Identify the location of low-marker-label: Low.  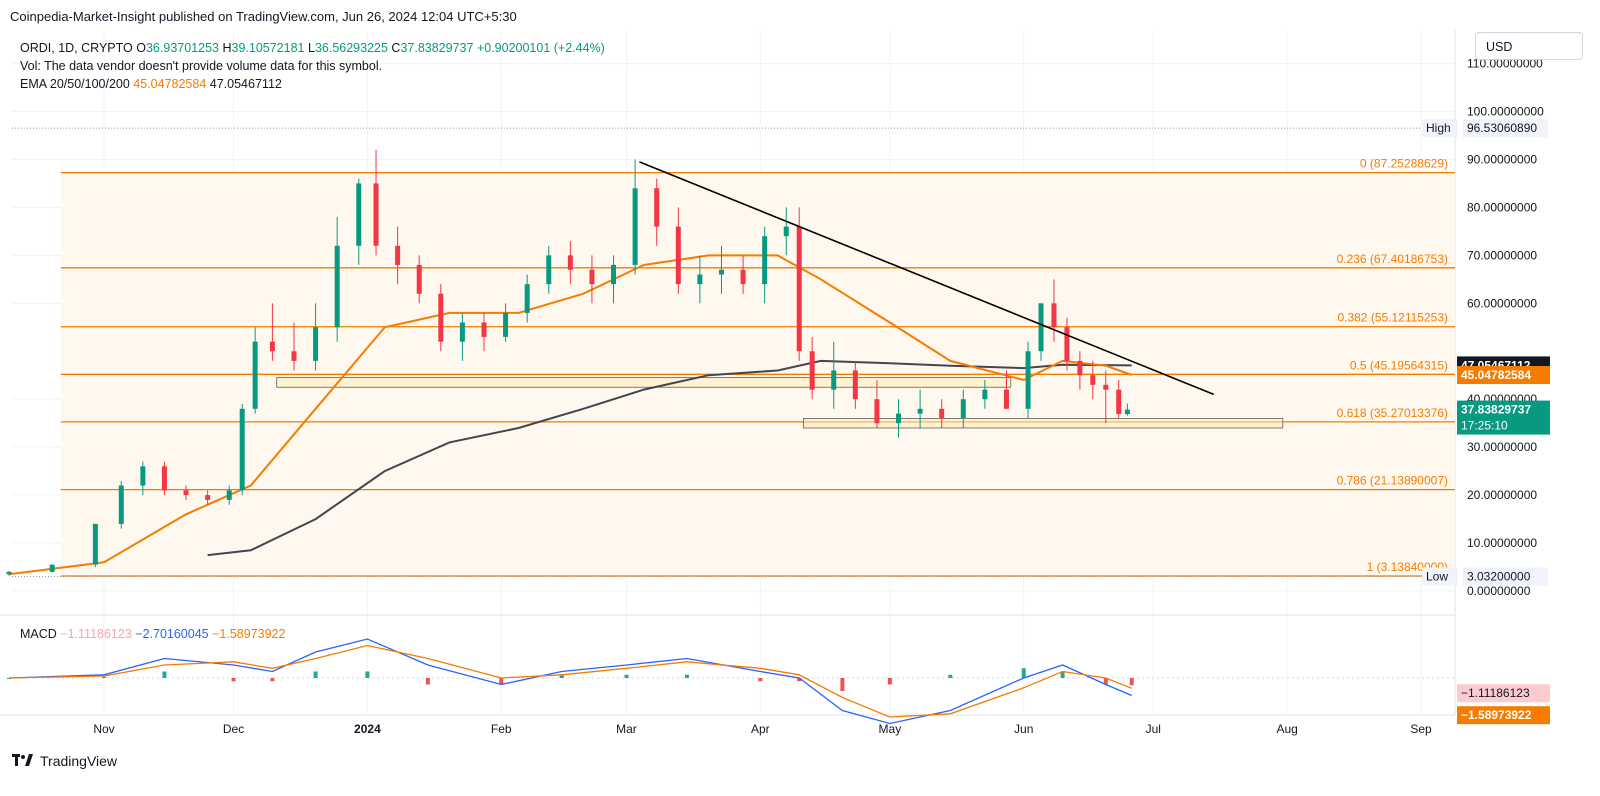
(1437, 576).